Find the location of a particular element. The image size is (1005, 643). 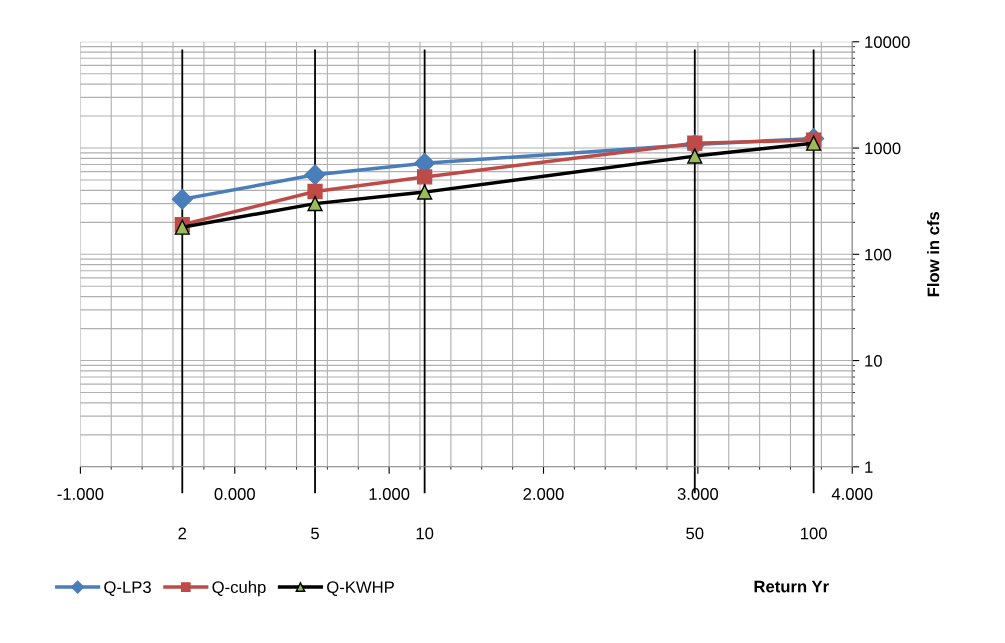

x-tick-label: -1.000 is located at coordinates (80, 494).